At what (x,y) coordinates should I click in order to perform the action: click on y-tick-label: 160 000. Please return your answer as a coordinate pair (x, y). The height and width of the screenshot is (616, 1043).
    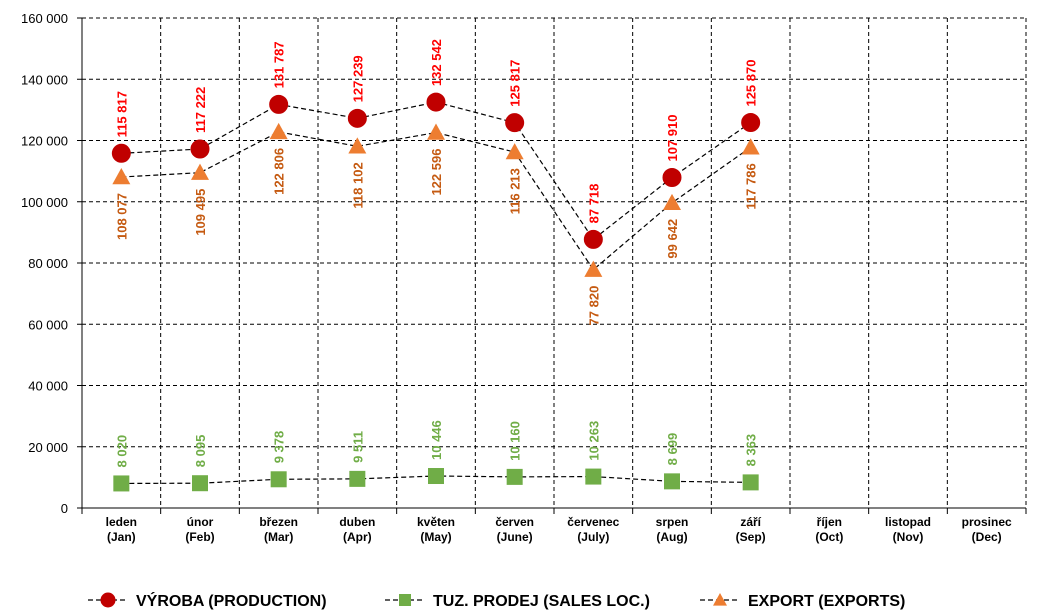
    Looking at the image, I should click on (44, 18).